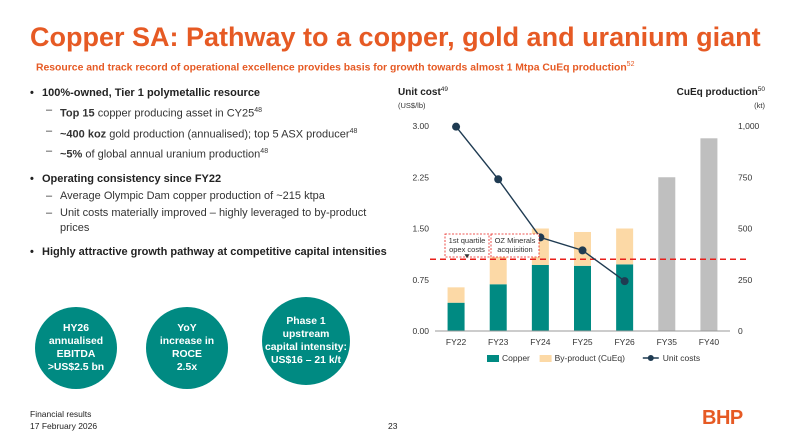 This screenshot has width=790, height=444. What do you see at coordinates (64, 420) in the screenshot?
I see `footer-event: Financial results 17 February 2026` at bounding box center [64, 420].